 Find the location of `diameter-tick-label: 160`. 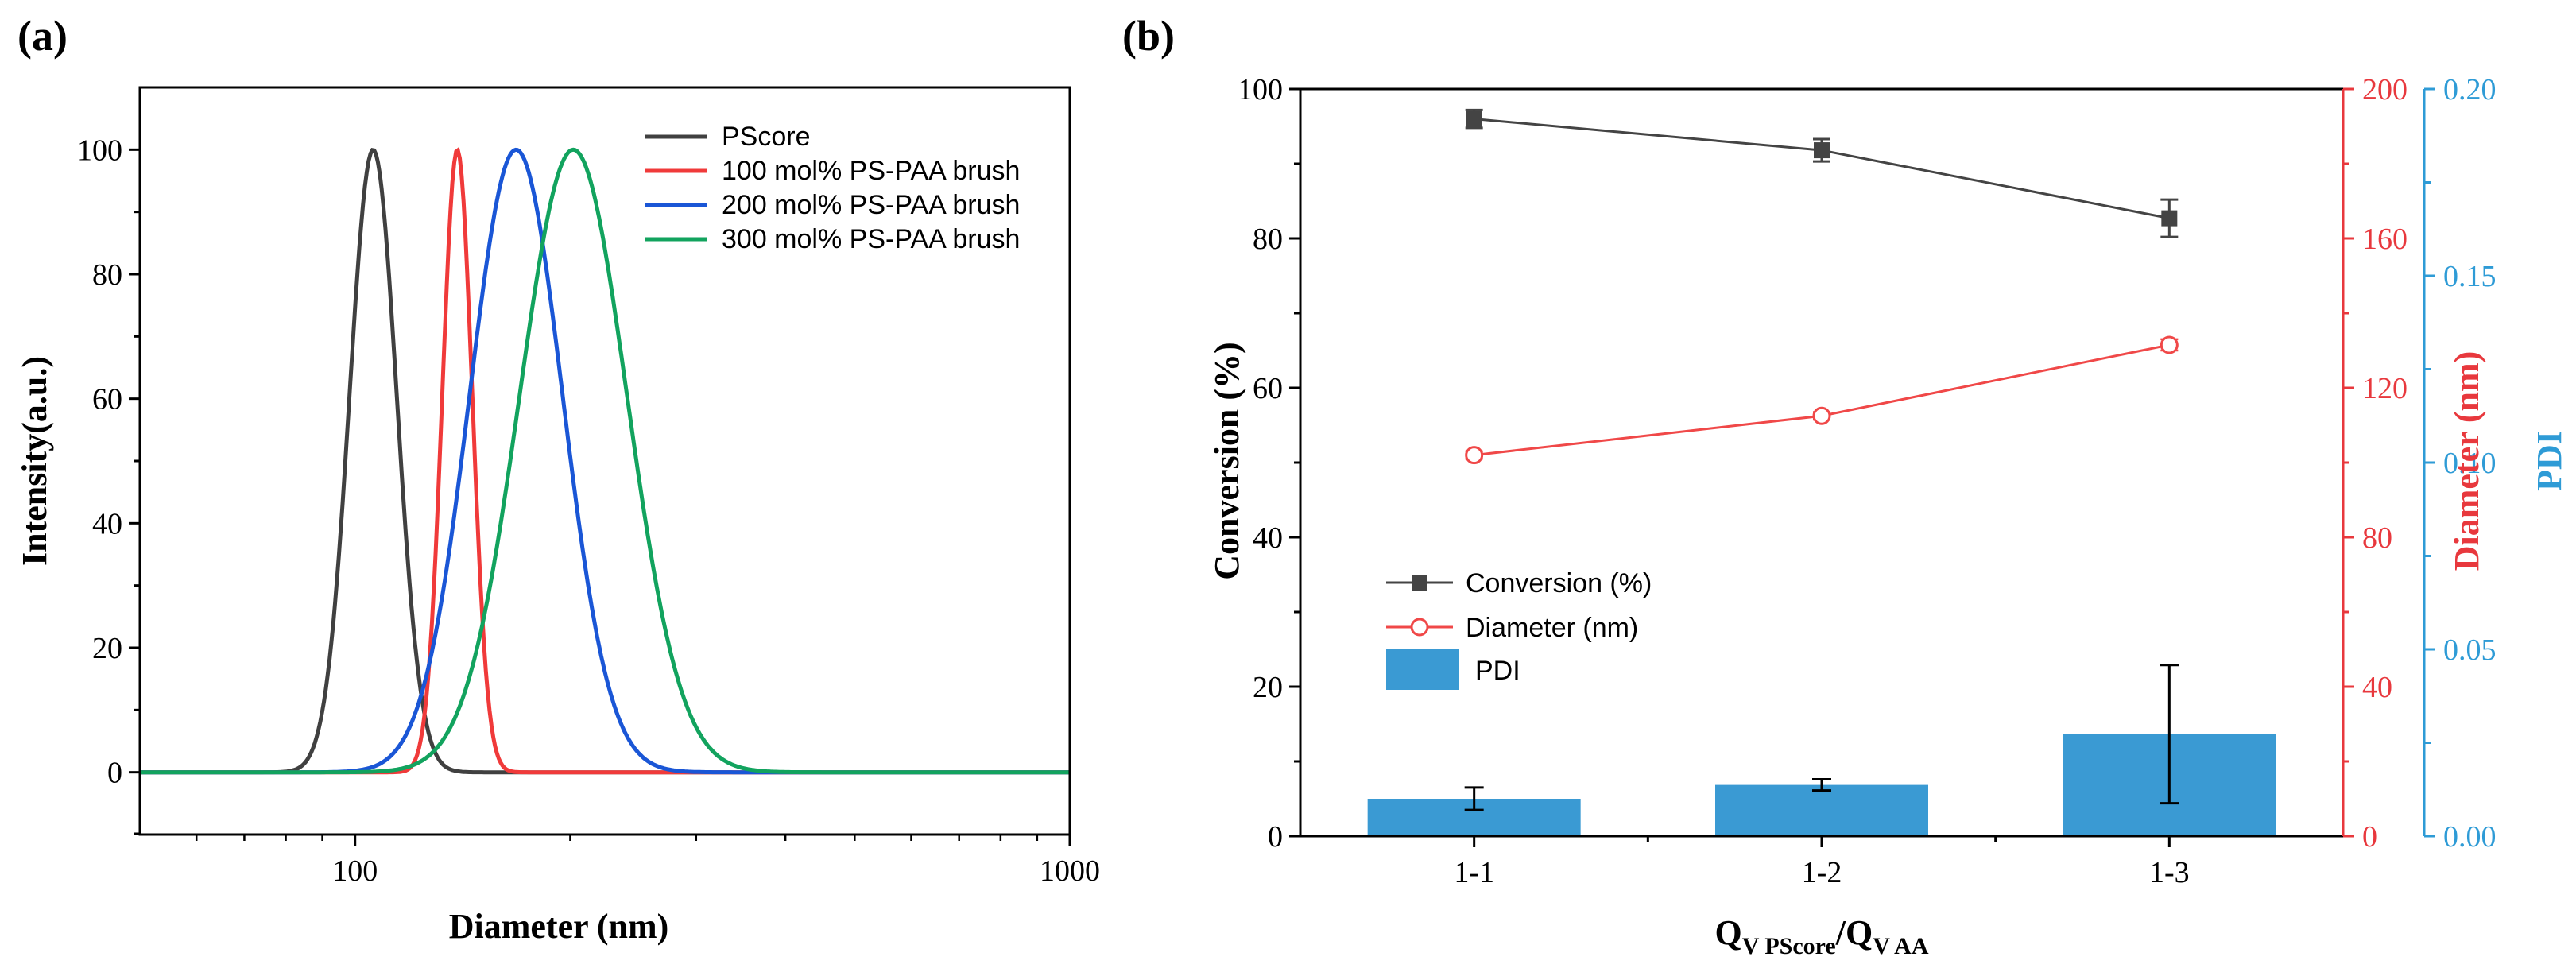

diameter-tick-label: 160 is located at coordinates (2384, 239).